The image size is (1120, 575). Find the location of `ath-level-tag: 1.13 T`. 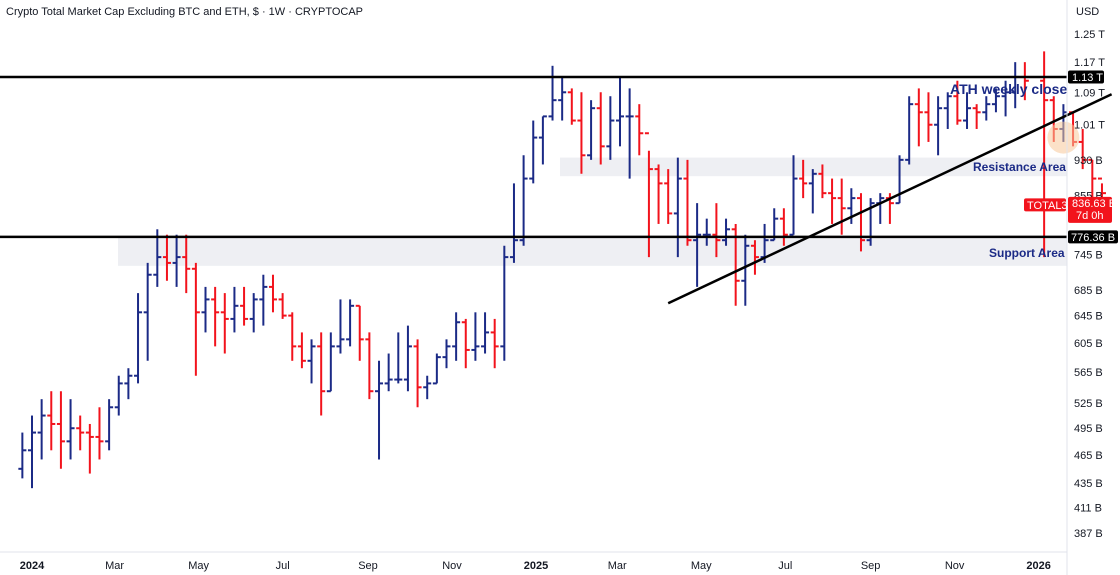

ath-level-tag: 1.13 T is located at coordinates (1086, 77).